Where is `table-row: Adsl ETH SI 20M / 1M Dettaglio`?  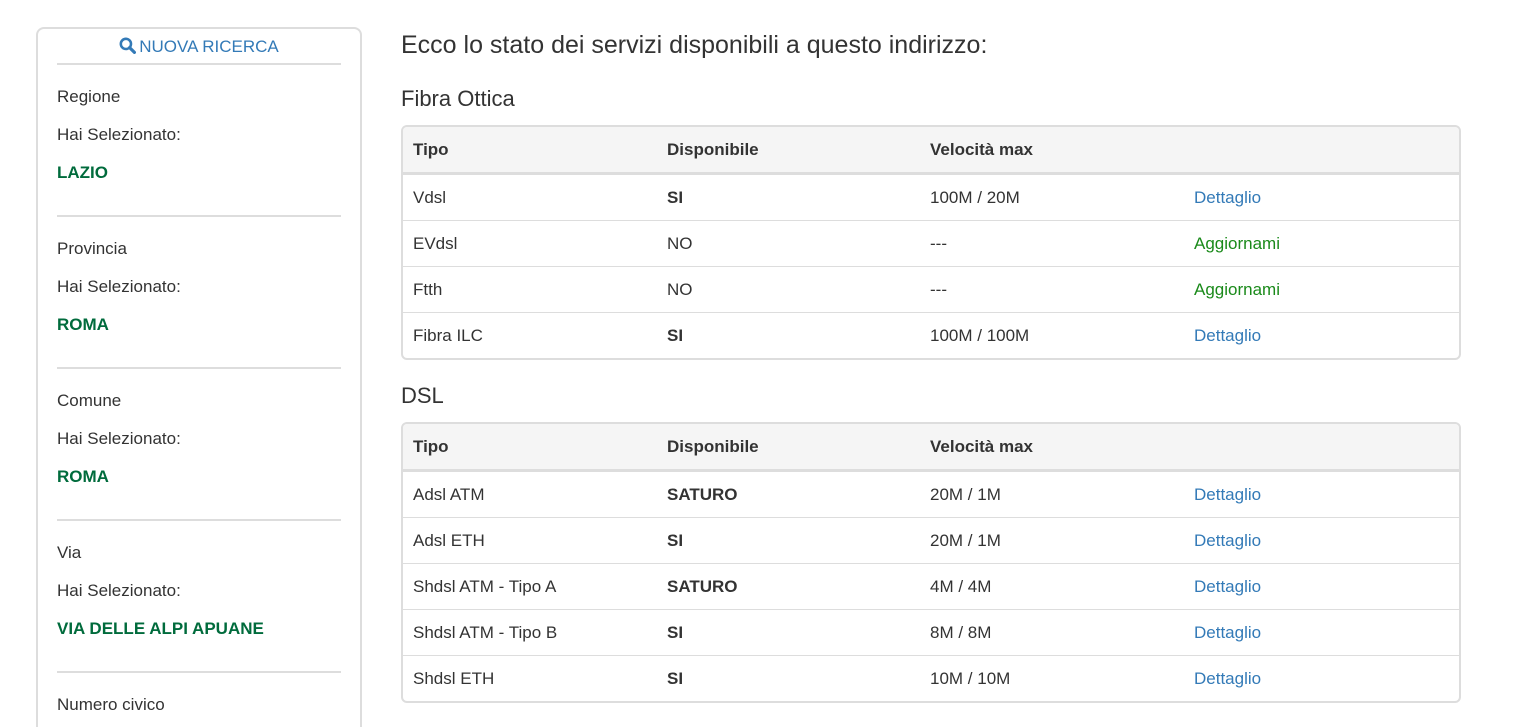
table-row: Adsl ETH SI 20M / 1M Dettaglio is located at coordinates (931, 540).